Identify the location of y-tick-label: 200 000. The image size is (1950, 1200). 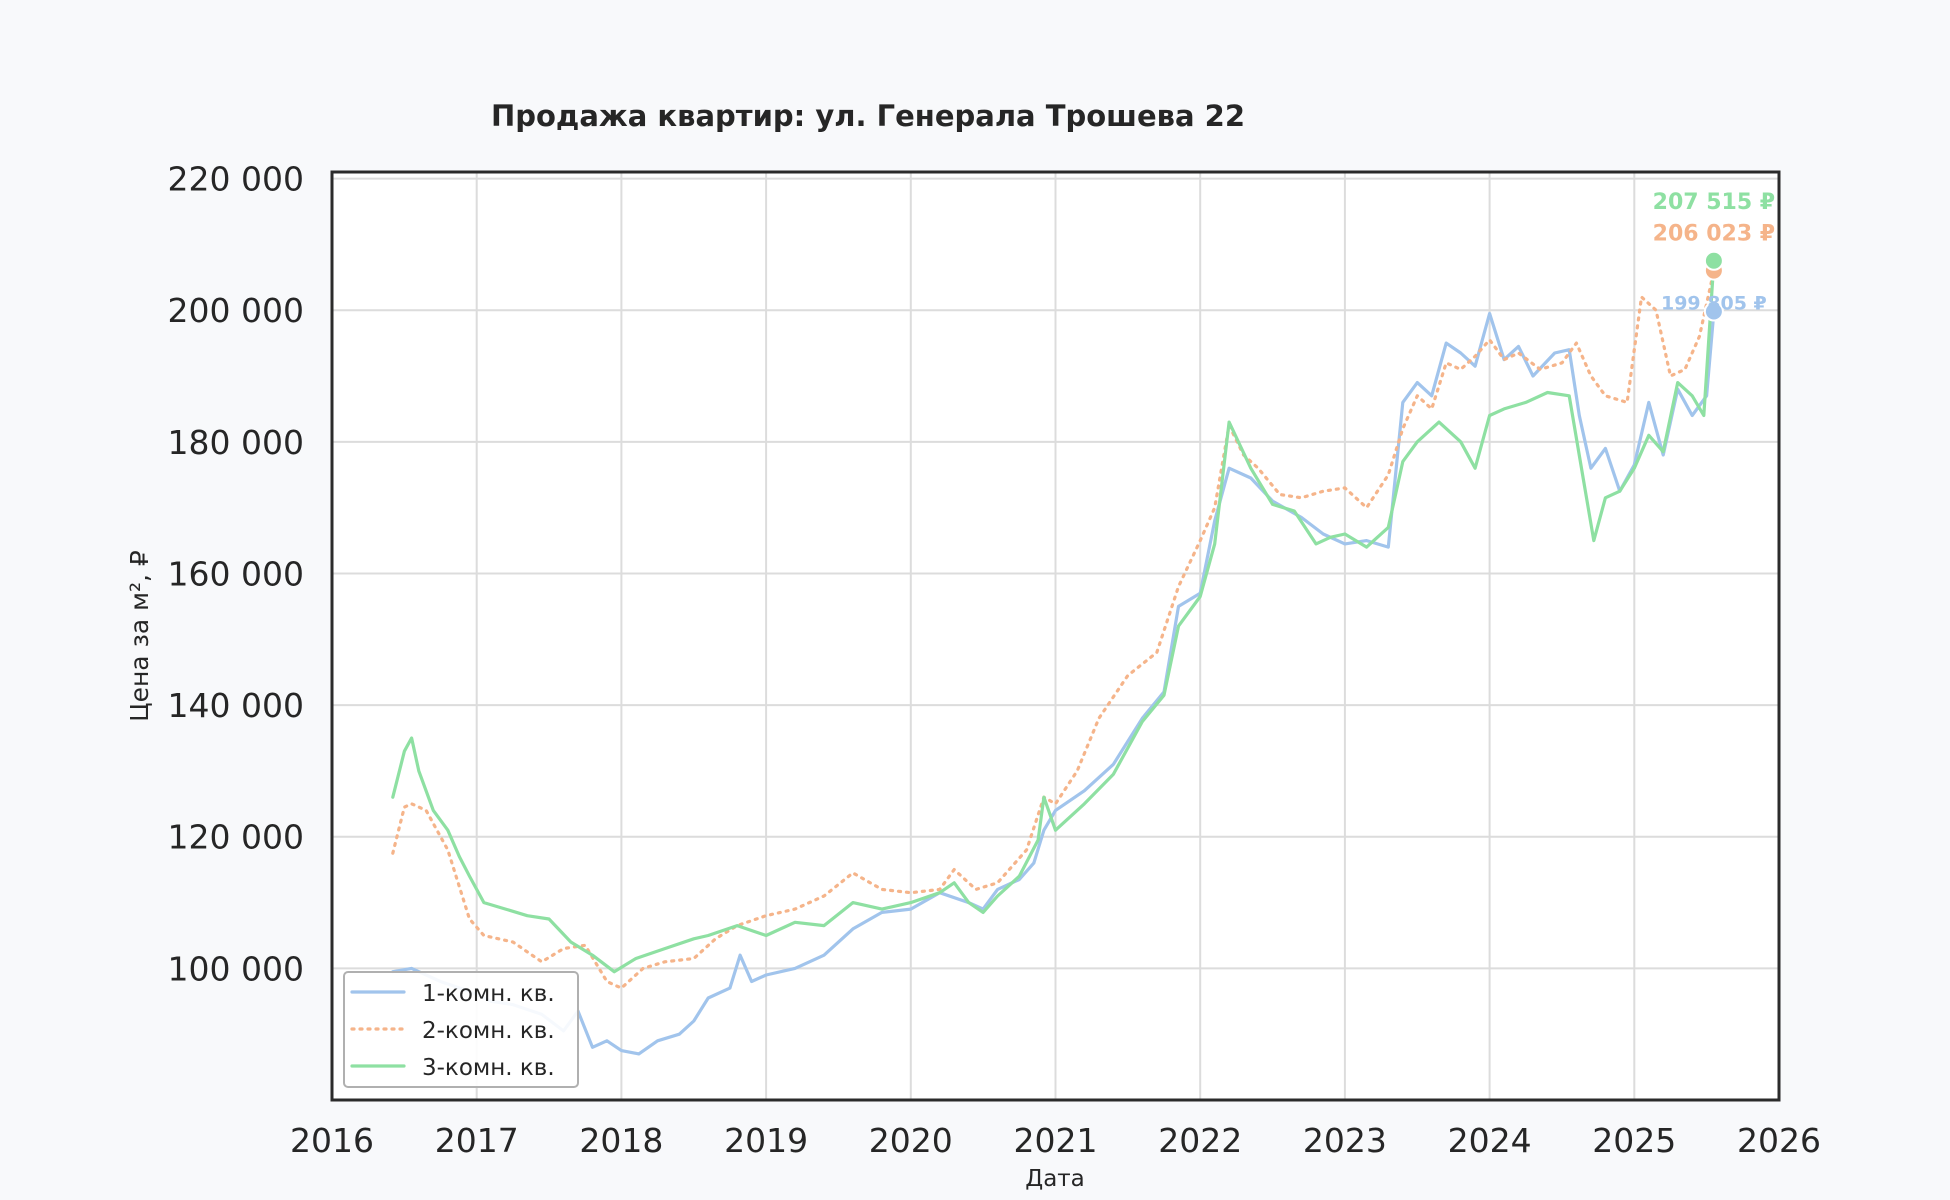
(236, 310).